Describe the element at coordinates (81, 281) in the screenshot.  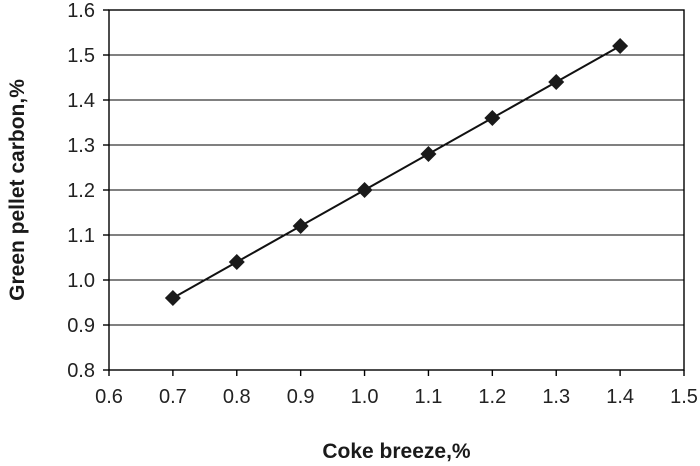
I see `y-tick-label: 1.0` at that location.